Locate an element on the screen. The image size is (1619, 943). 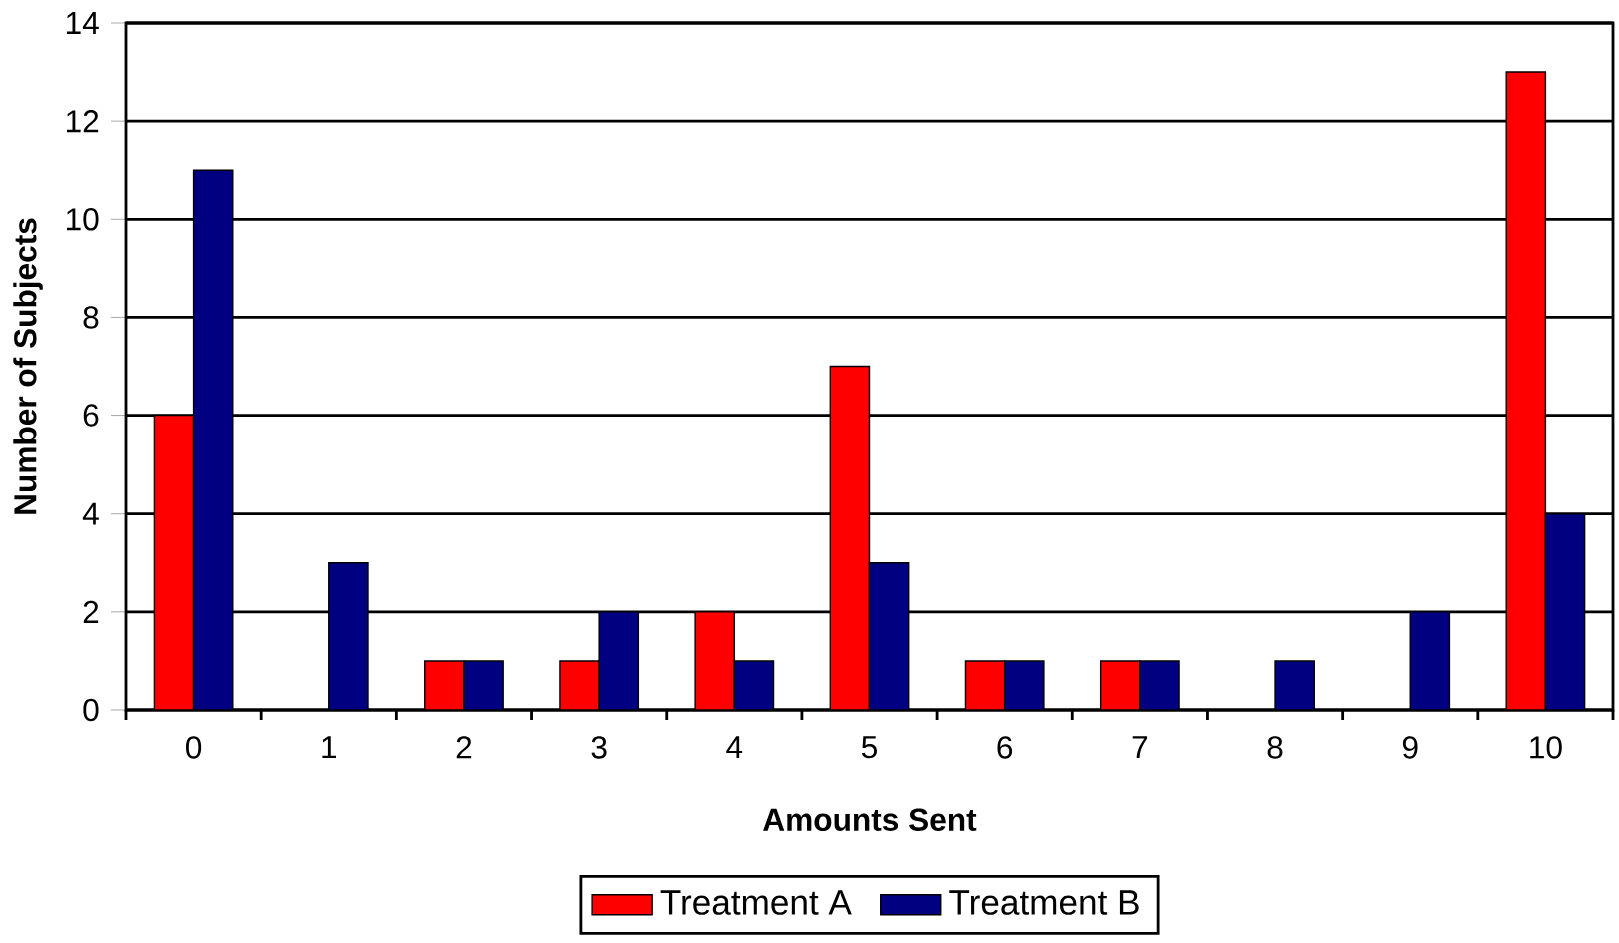
x-tick-label: 5 is located at coordinates (869, 747).